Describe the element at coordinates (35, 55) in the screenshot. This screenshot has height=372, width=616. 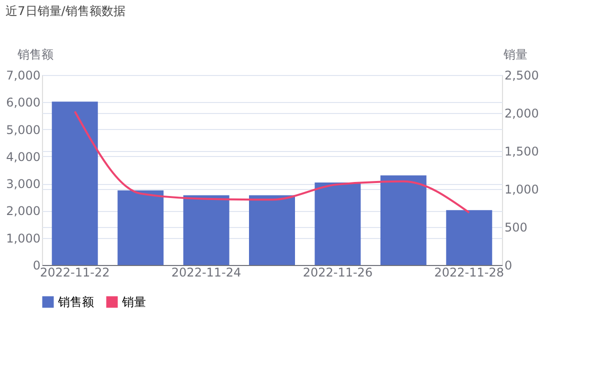
I see `y-axis-title: 销售额` at that location.